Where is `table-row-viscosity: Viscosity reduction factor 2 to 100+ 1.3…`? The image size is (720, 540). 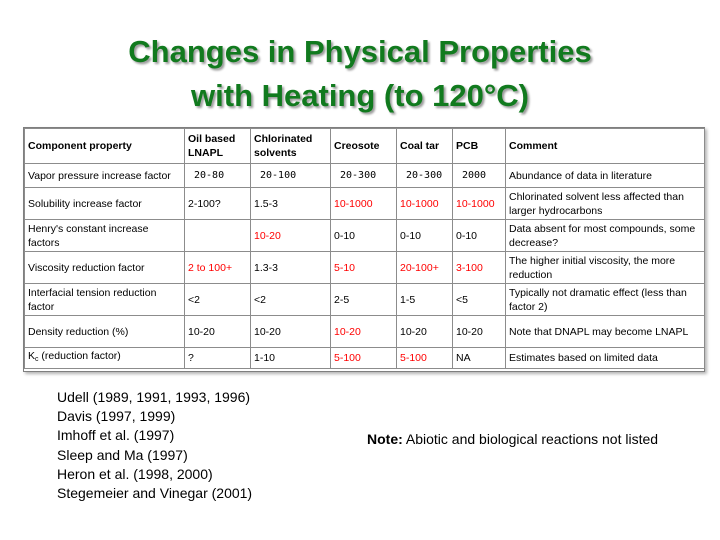
table-row-viscosity: Viscosity reduction factor 2 to 100+ 1.3… is located at coordinates (364, 267).